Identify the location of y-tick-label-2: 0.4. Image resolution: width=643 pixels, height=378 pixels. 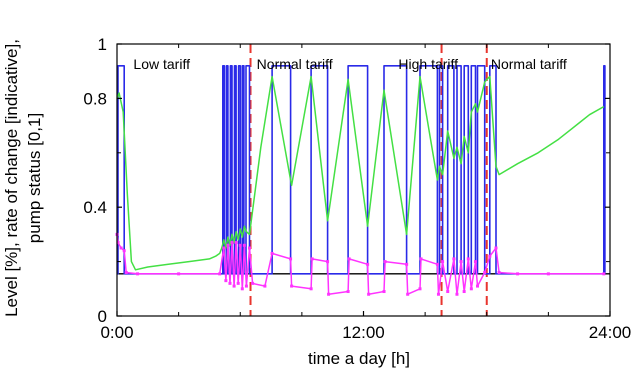
(95, 207).